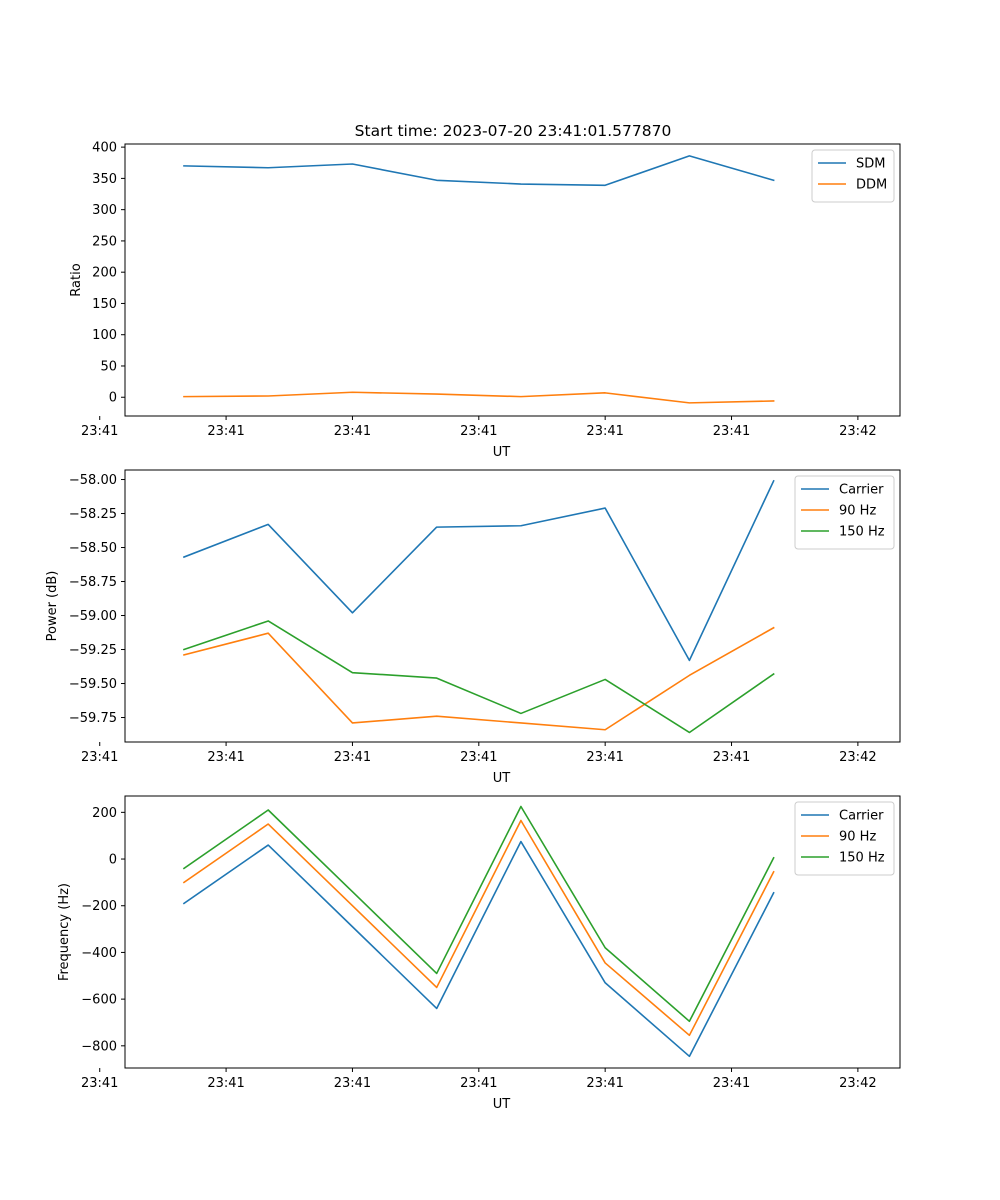 This screenshot has height=1200, width=1000. What do you see at coordinates (871, 185) in the screenshot?
I see `legend-label: DDM` at bounding box center [871, 185].